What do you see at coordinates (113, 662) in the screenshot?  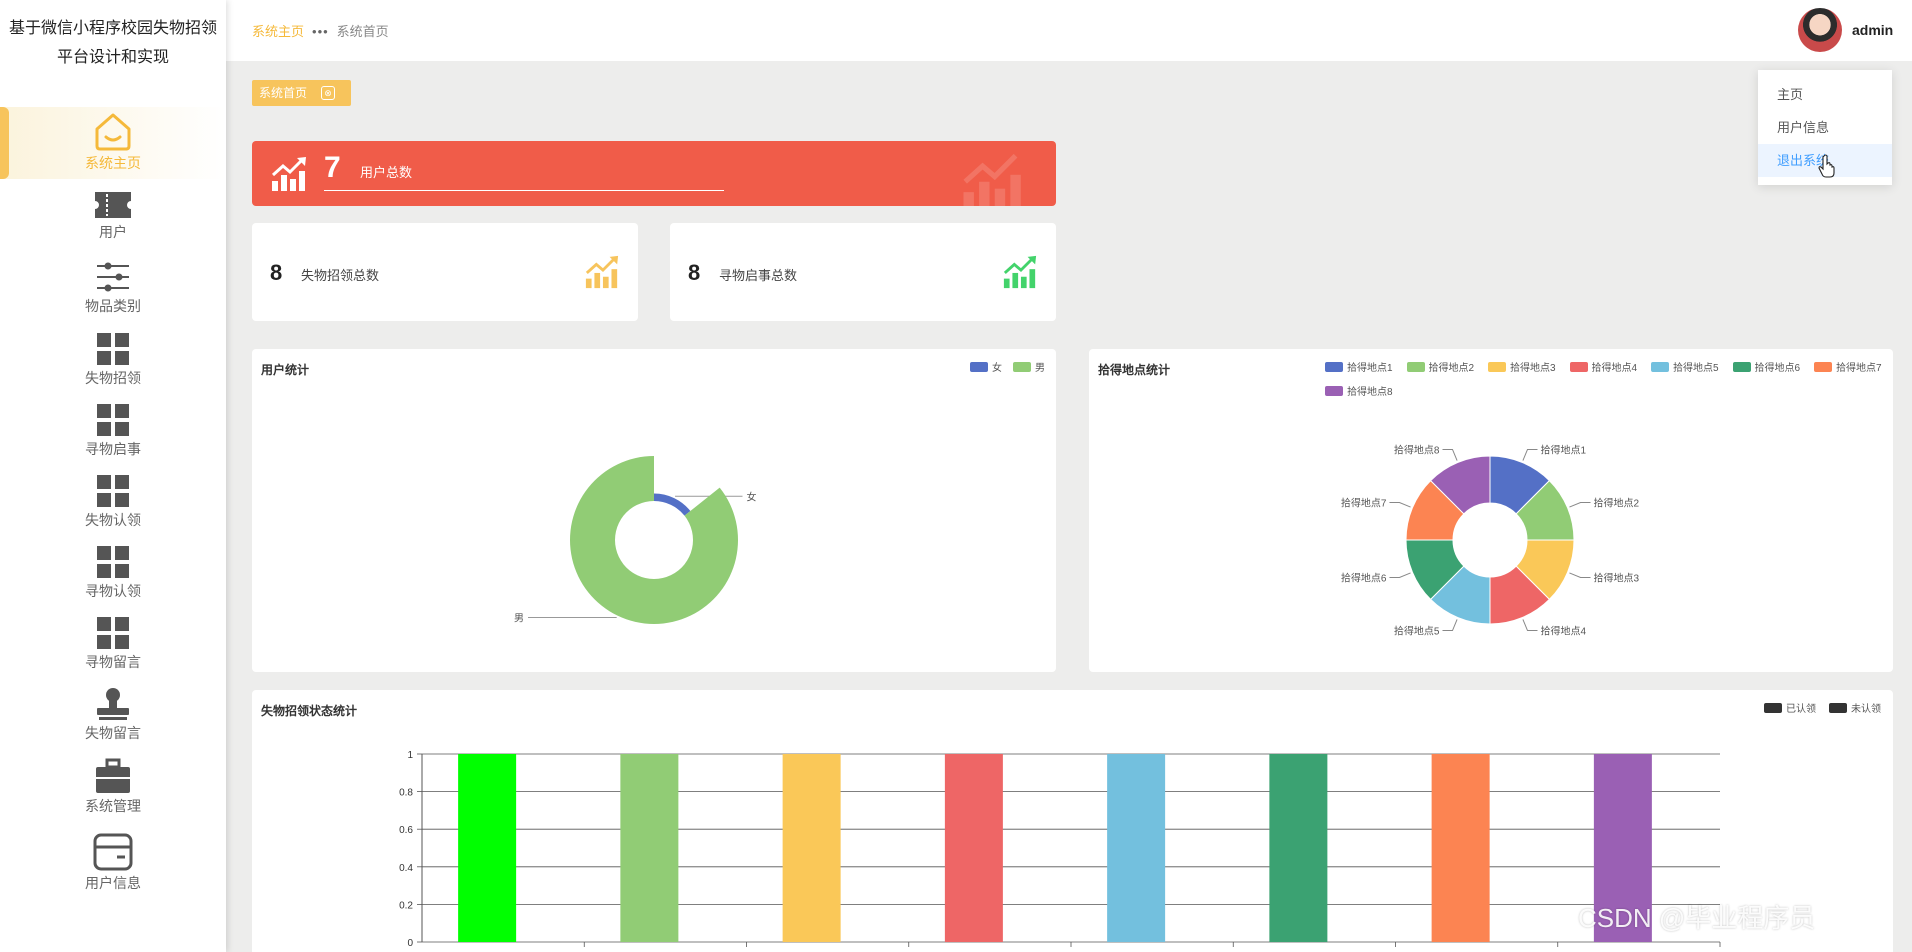 I see `sidebar-item-label: 寻物留言` at bounding box center [113, 662].